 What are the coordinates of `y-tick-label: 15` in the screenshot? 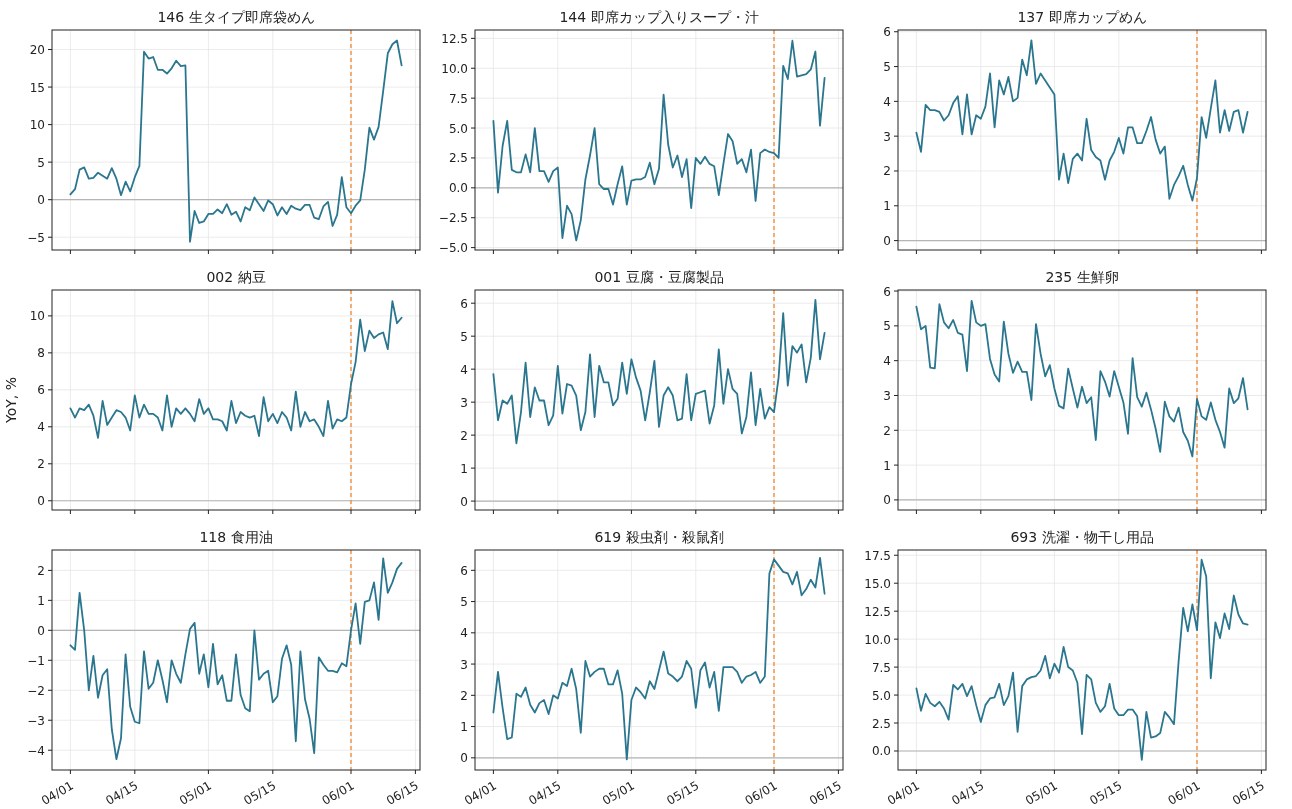 It's located at (37, 87).